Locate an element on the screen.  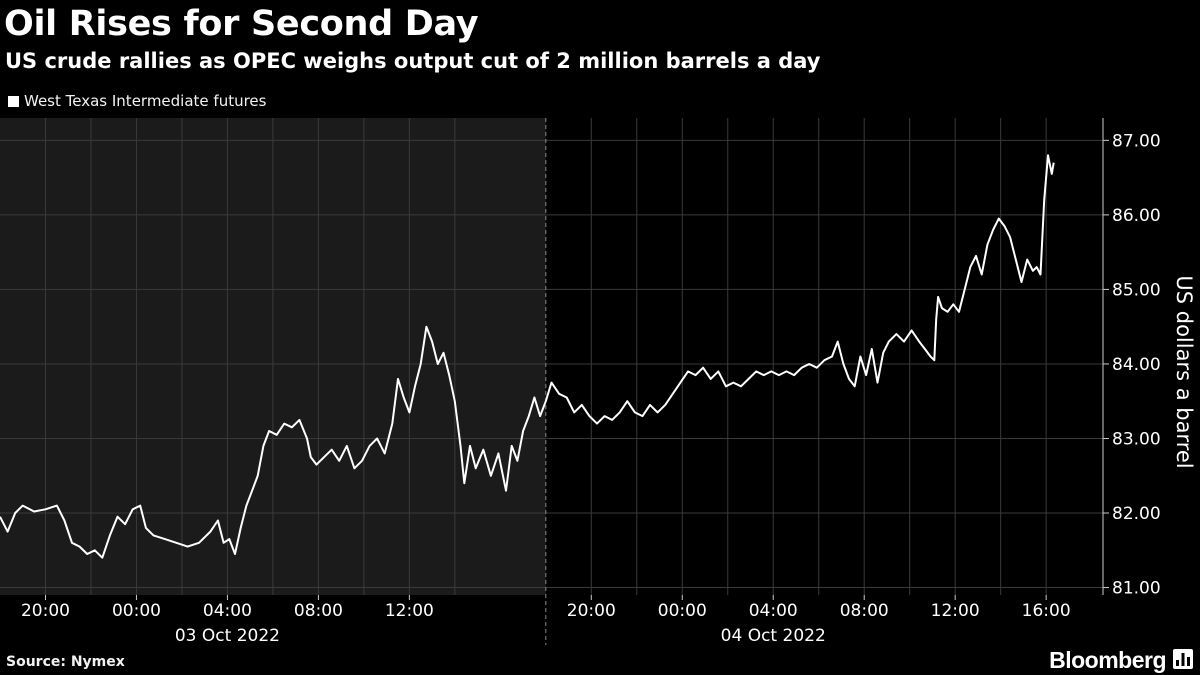
x-tick-label: 16:00 is located at coordinates (1046, 611).